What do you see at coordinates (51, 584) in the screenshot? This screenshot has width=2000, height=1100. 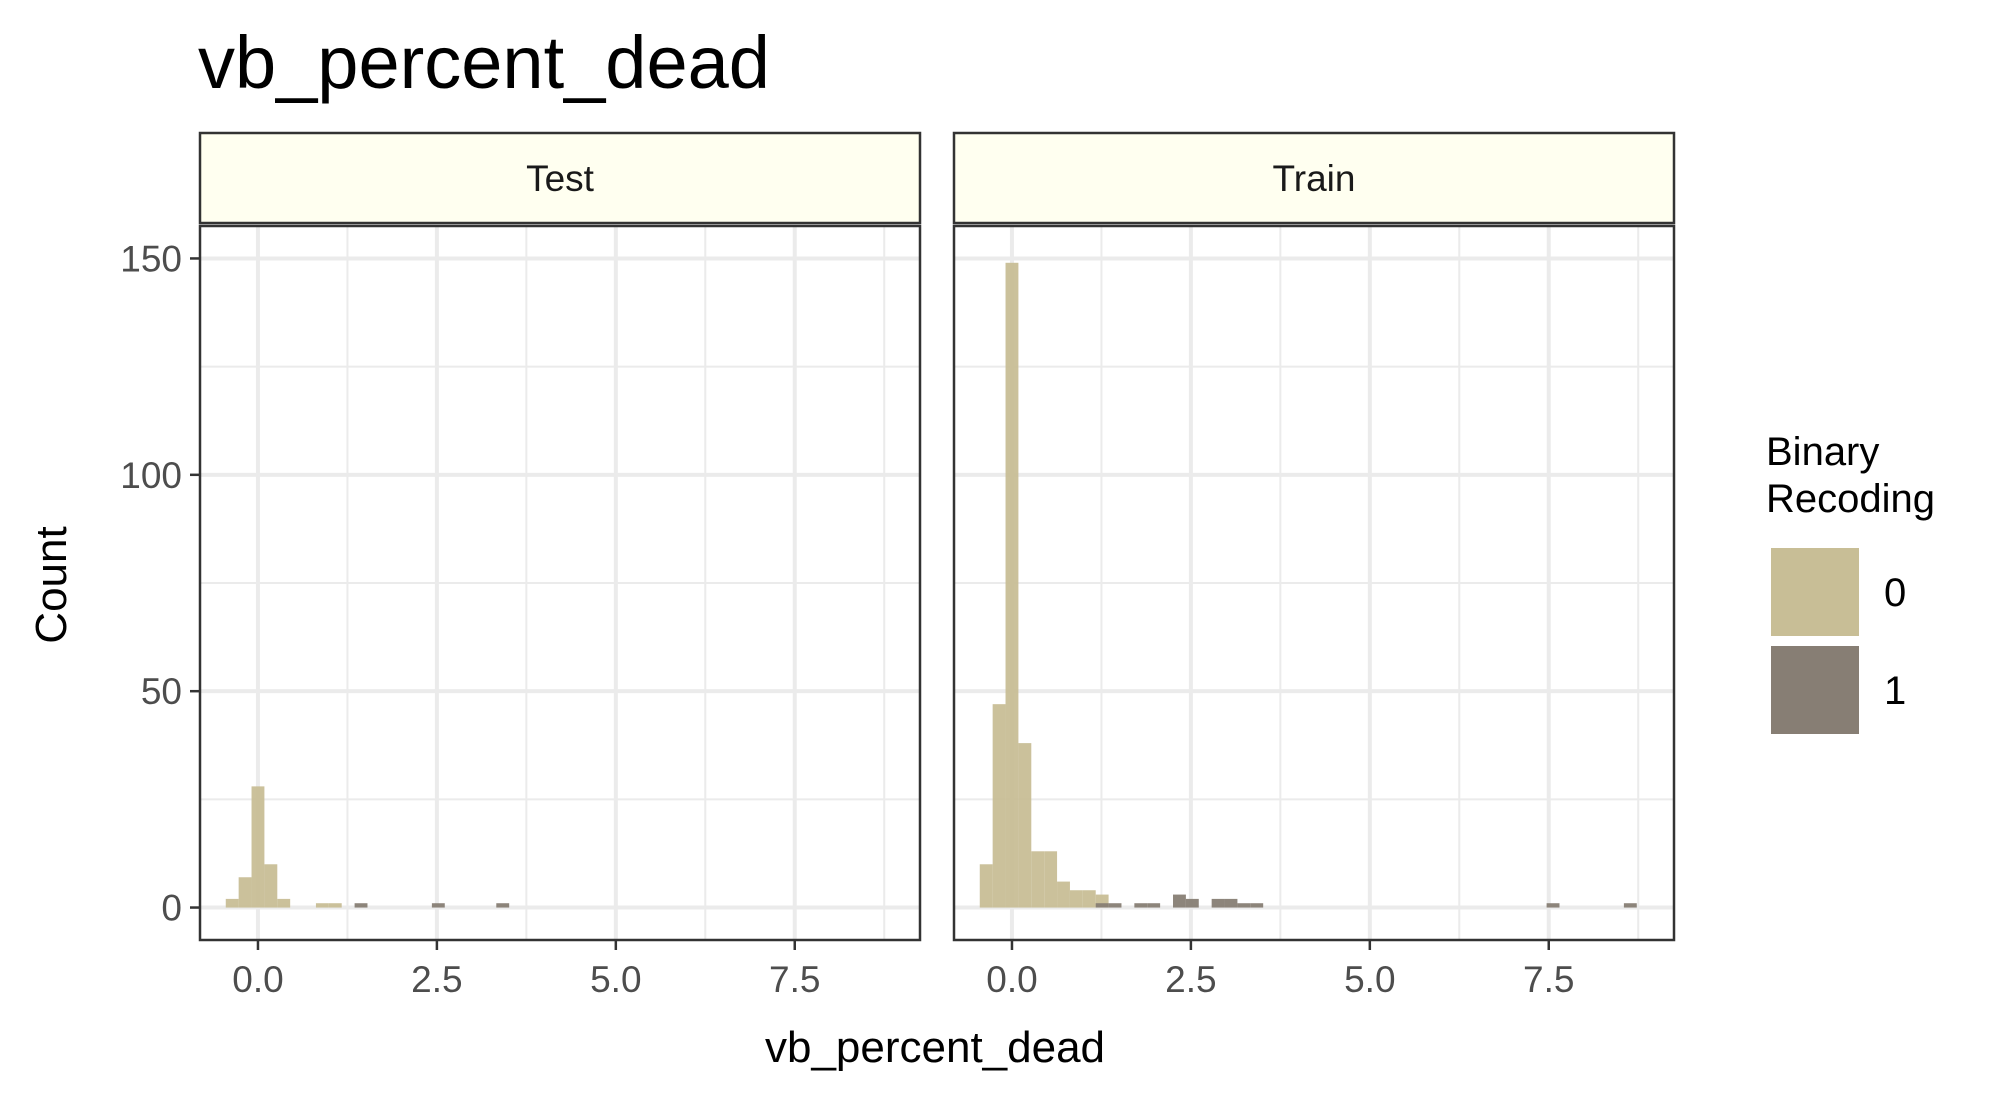 I see `y-axis-title: Count` at bounding box center [51, 584].